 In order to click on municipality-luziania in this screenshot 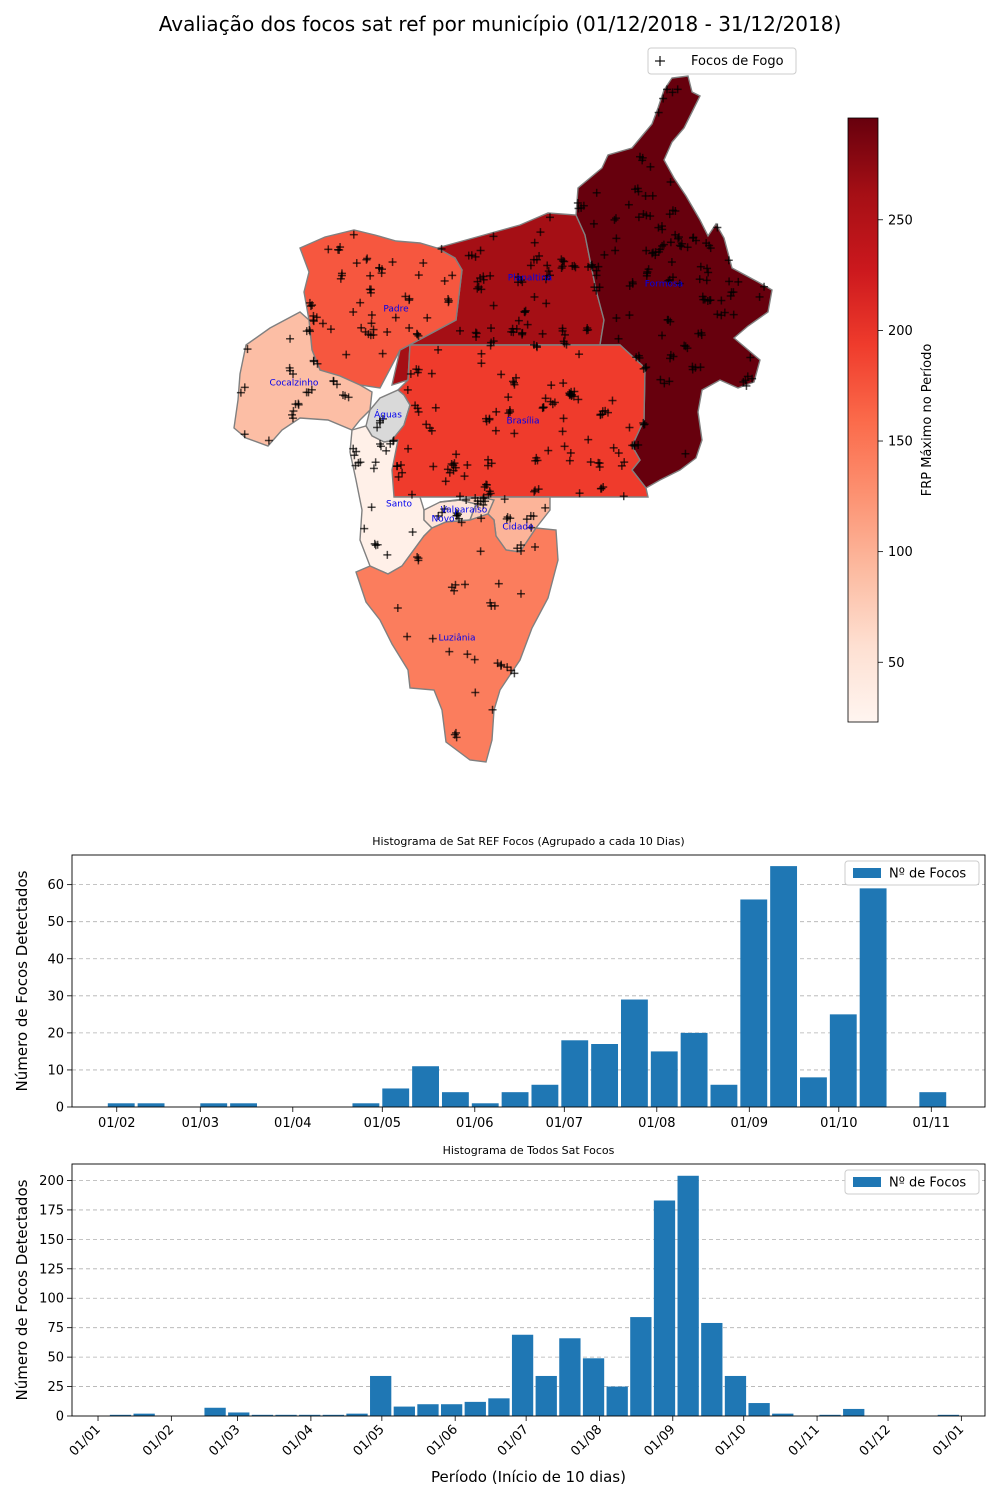, I will do `click(457, 638)`.